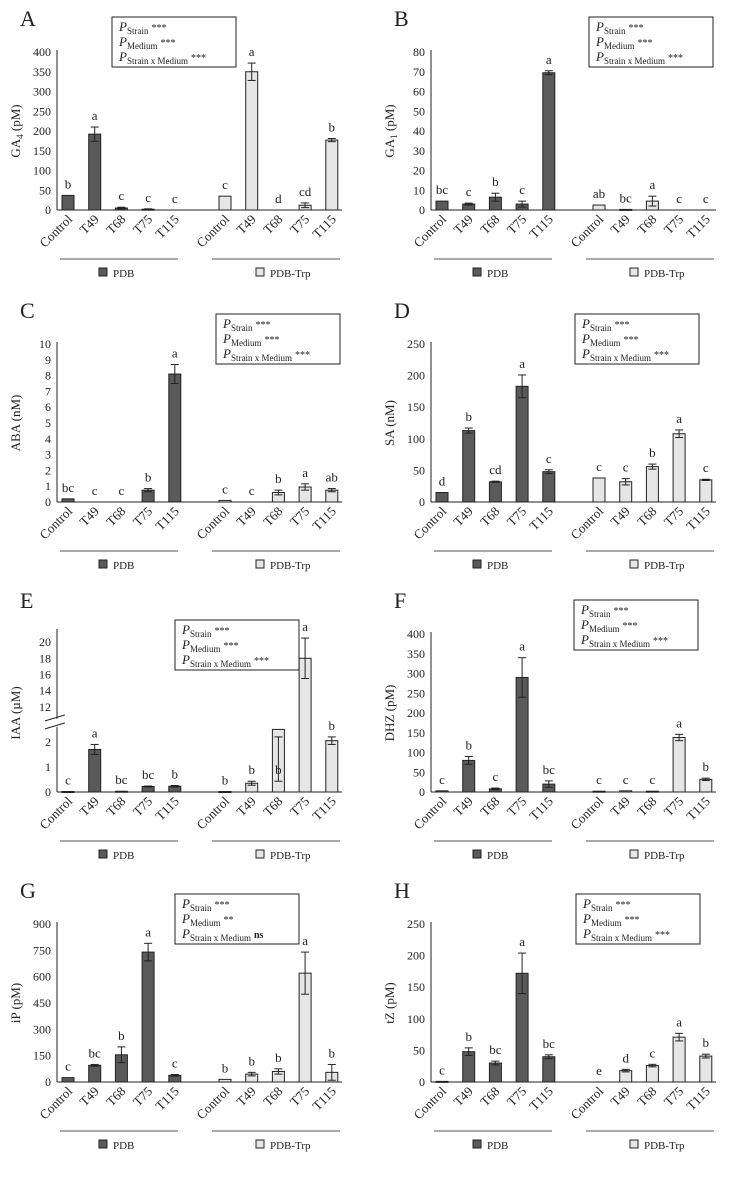 The width and height of the screenshot is (748, 1186). Describe the element at coordinates (42, 171) in the screenshot. I see `y-tick-label: 100` at that location.